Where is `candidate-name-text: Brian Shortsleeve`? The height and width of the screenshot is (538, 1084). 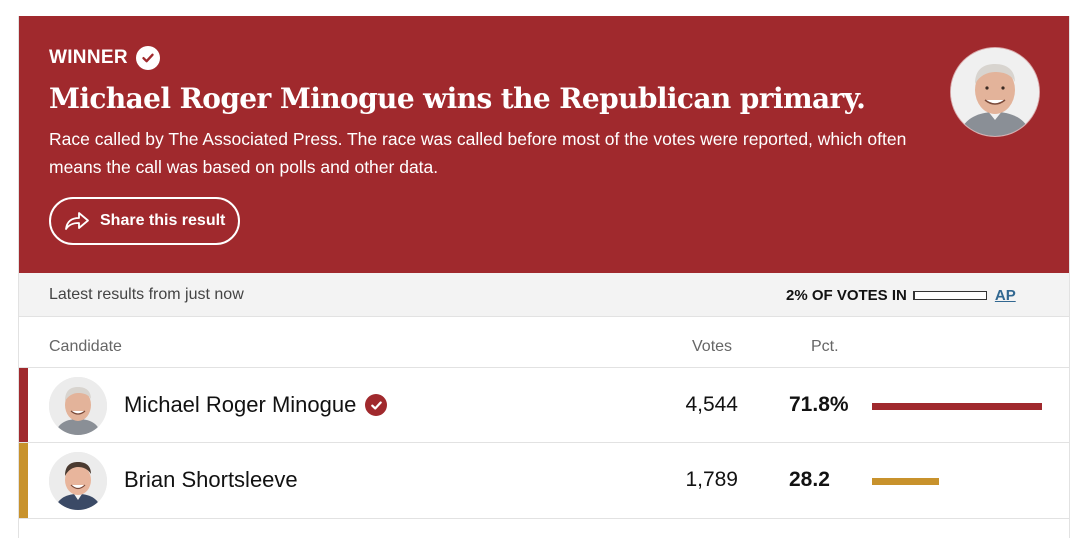 candidate-name-text: Brian Shortsleeve is located at coordinates (211, 479).